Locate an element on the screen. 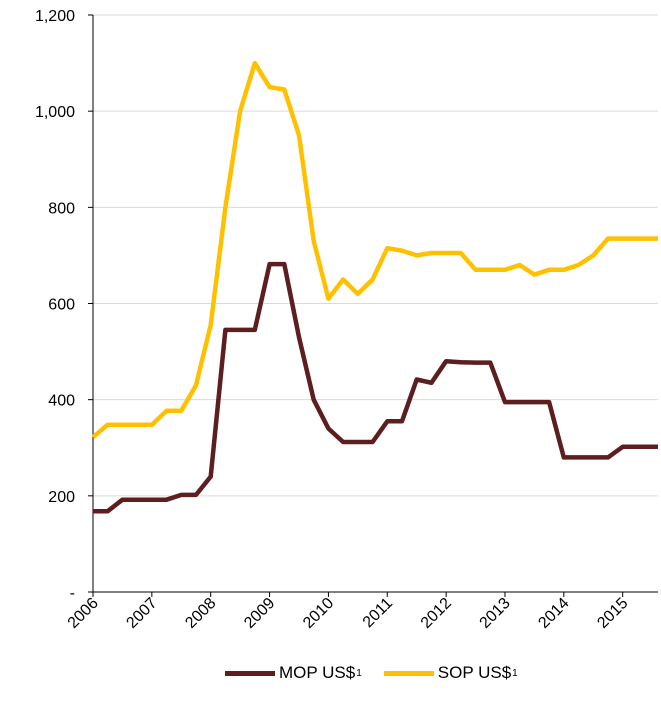 The width and height of the screenshot is (661, 708). legend-swatch-sop is located at coordinates (408, 673).